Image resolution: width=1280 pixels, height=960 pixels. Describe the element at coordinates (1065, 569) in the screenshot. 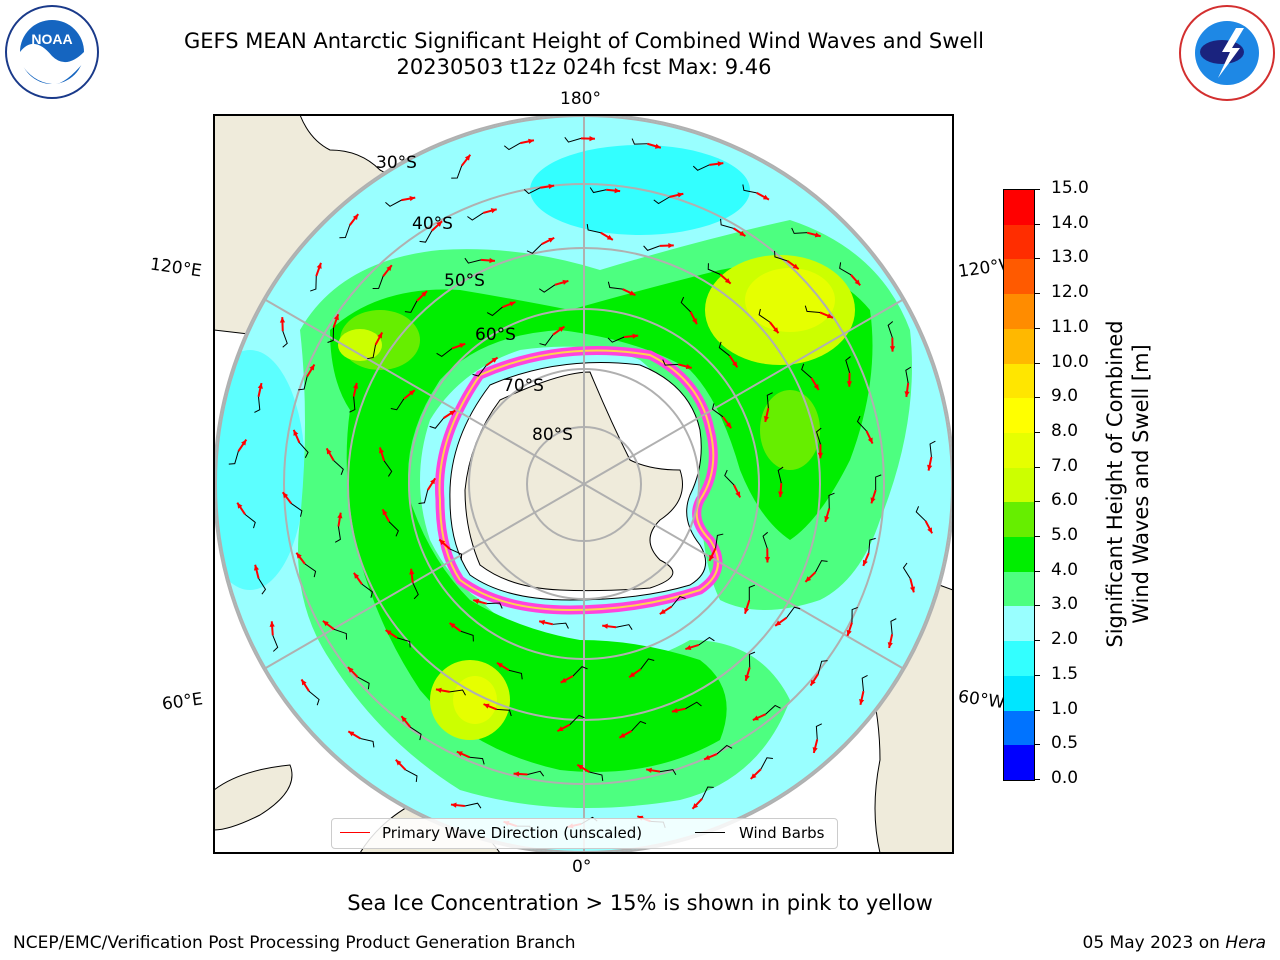

I see `colorbar-tick-label: 4.0` at that location.